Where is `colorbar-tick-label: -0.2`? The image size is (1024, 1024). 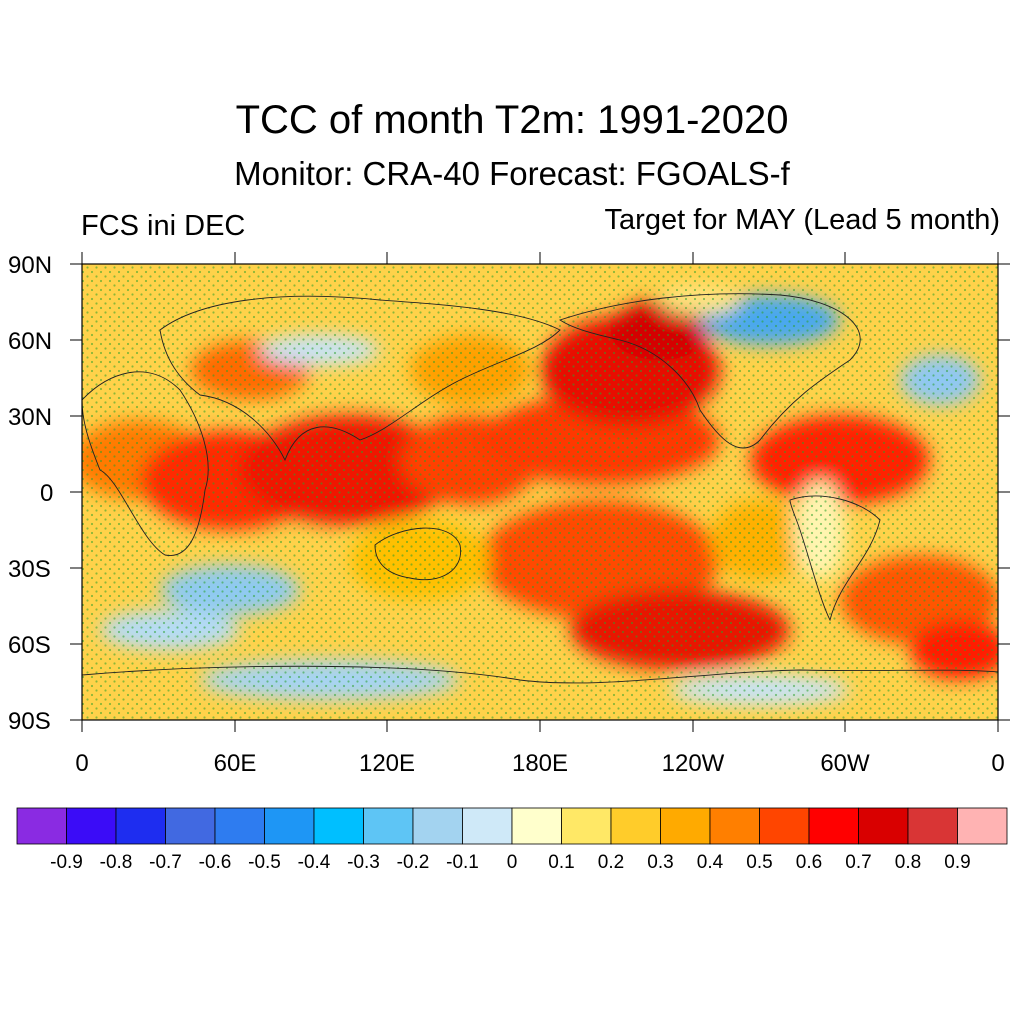
colorbar-tick-label: -0.2 is located at coordinates (413, 862).